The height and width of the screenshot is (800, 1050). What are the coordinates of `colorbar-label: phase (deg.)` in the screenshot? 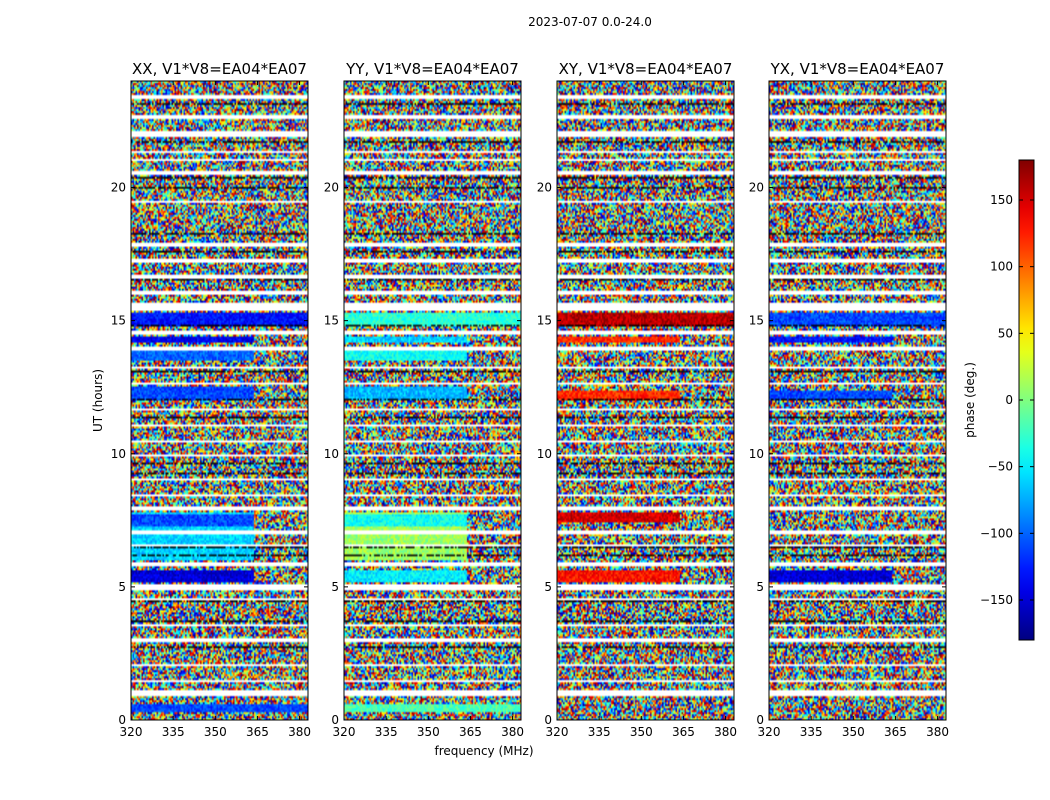 It's located at (970, 400).